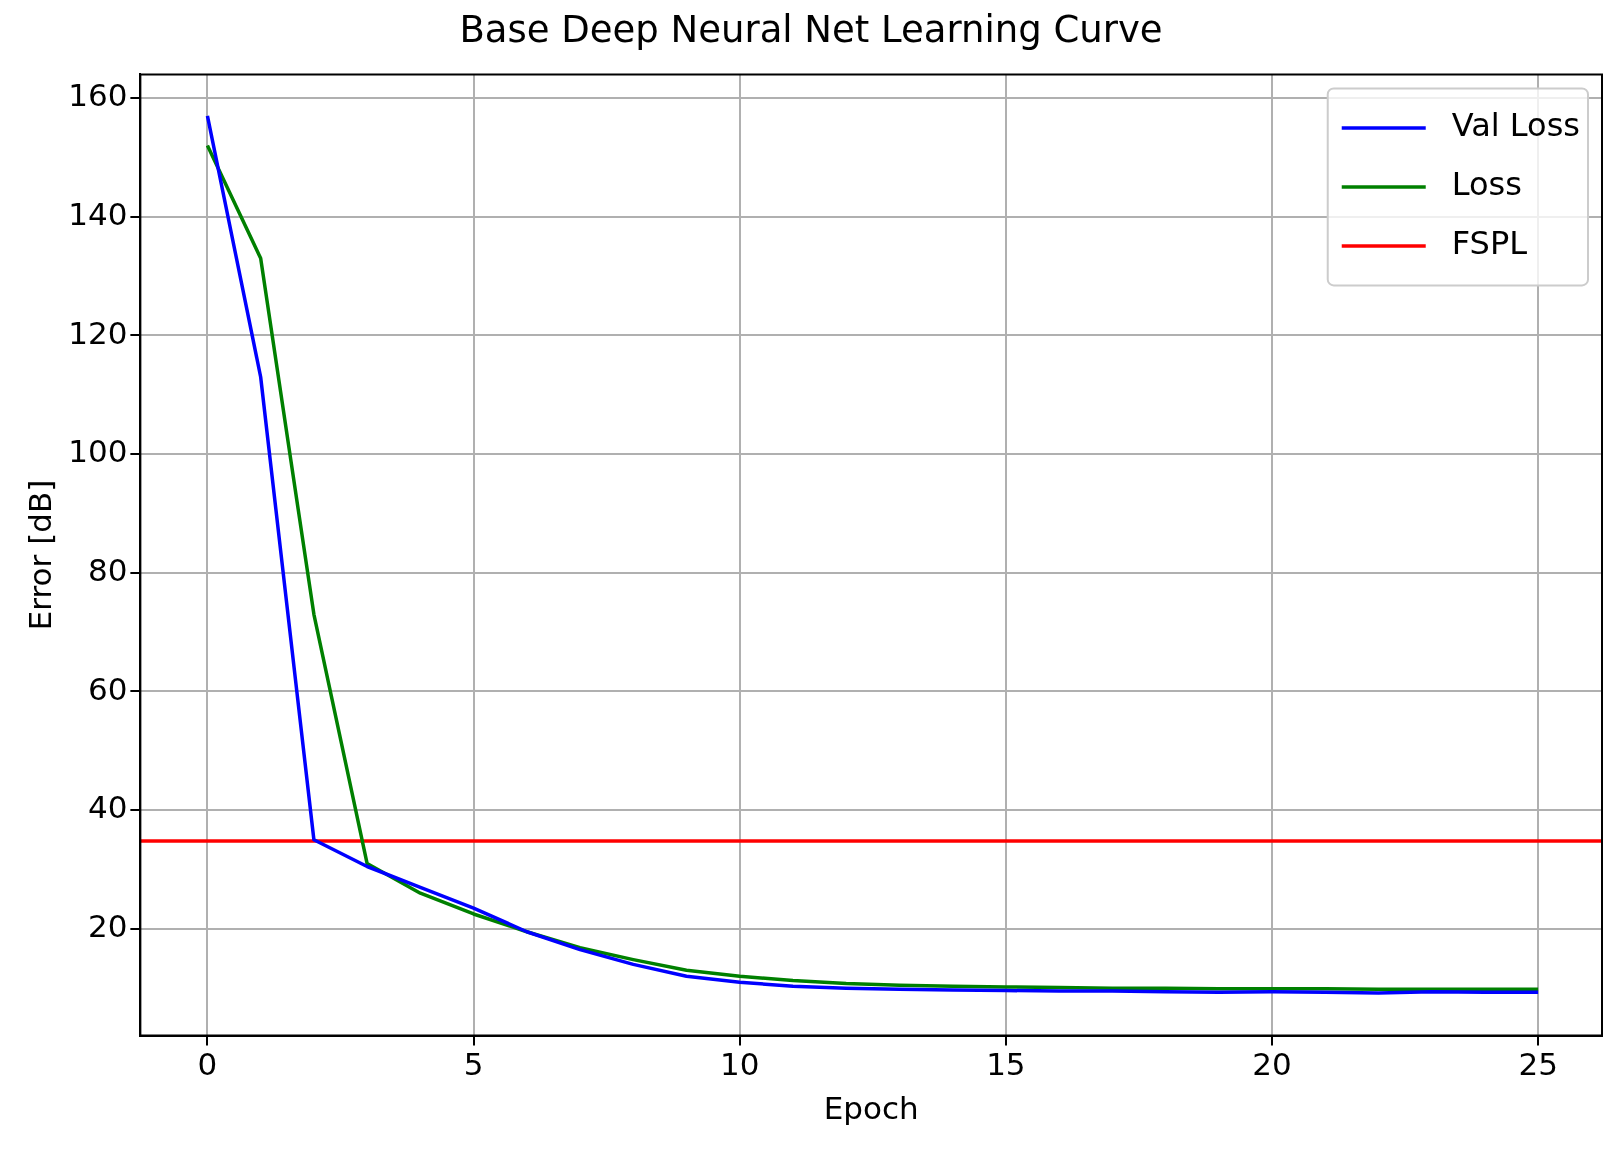  What do you see at coordinates (107, 569) in the screenshot?
I see `y-tick-label: 80` at bounding box center [107, 569].